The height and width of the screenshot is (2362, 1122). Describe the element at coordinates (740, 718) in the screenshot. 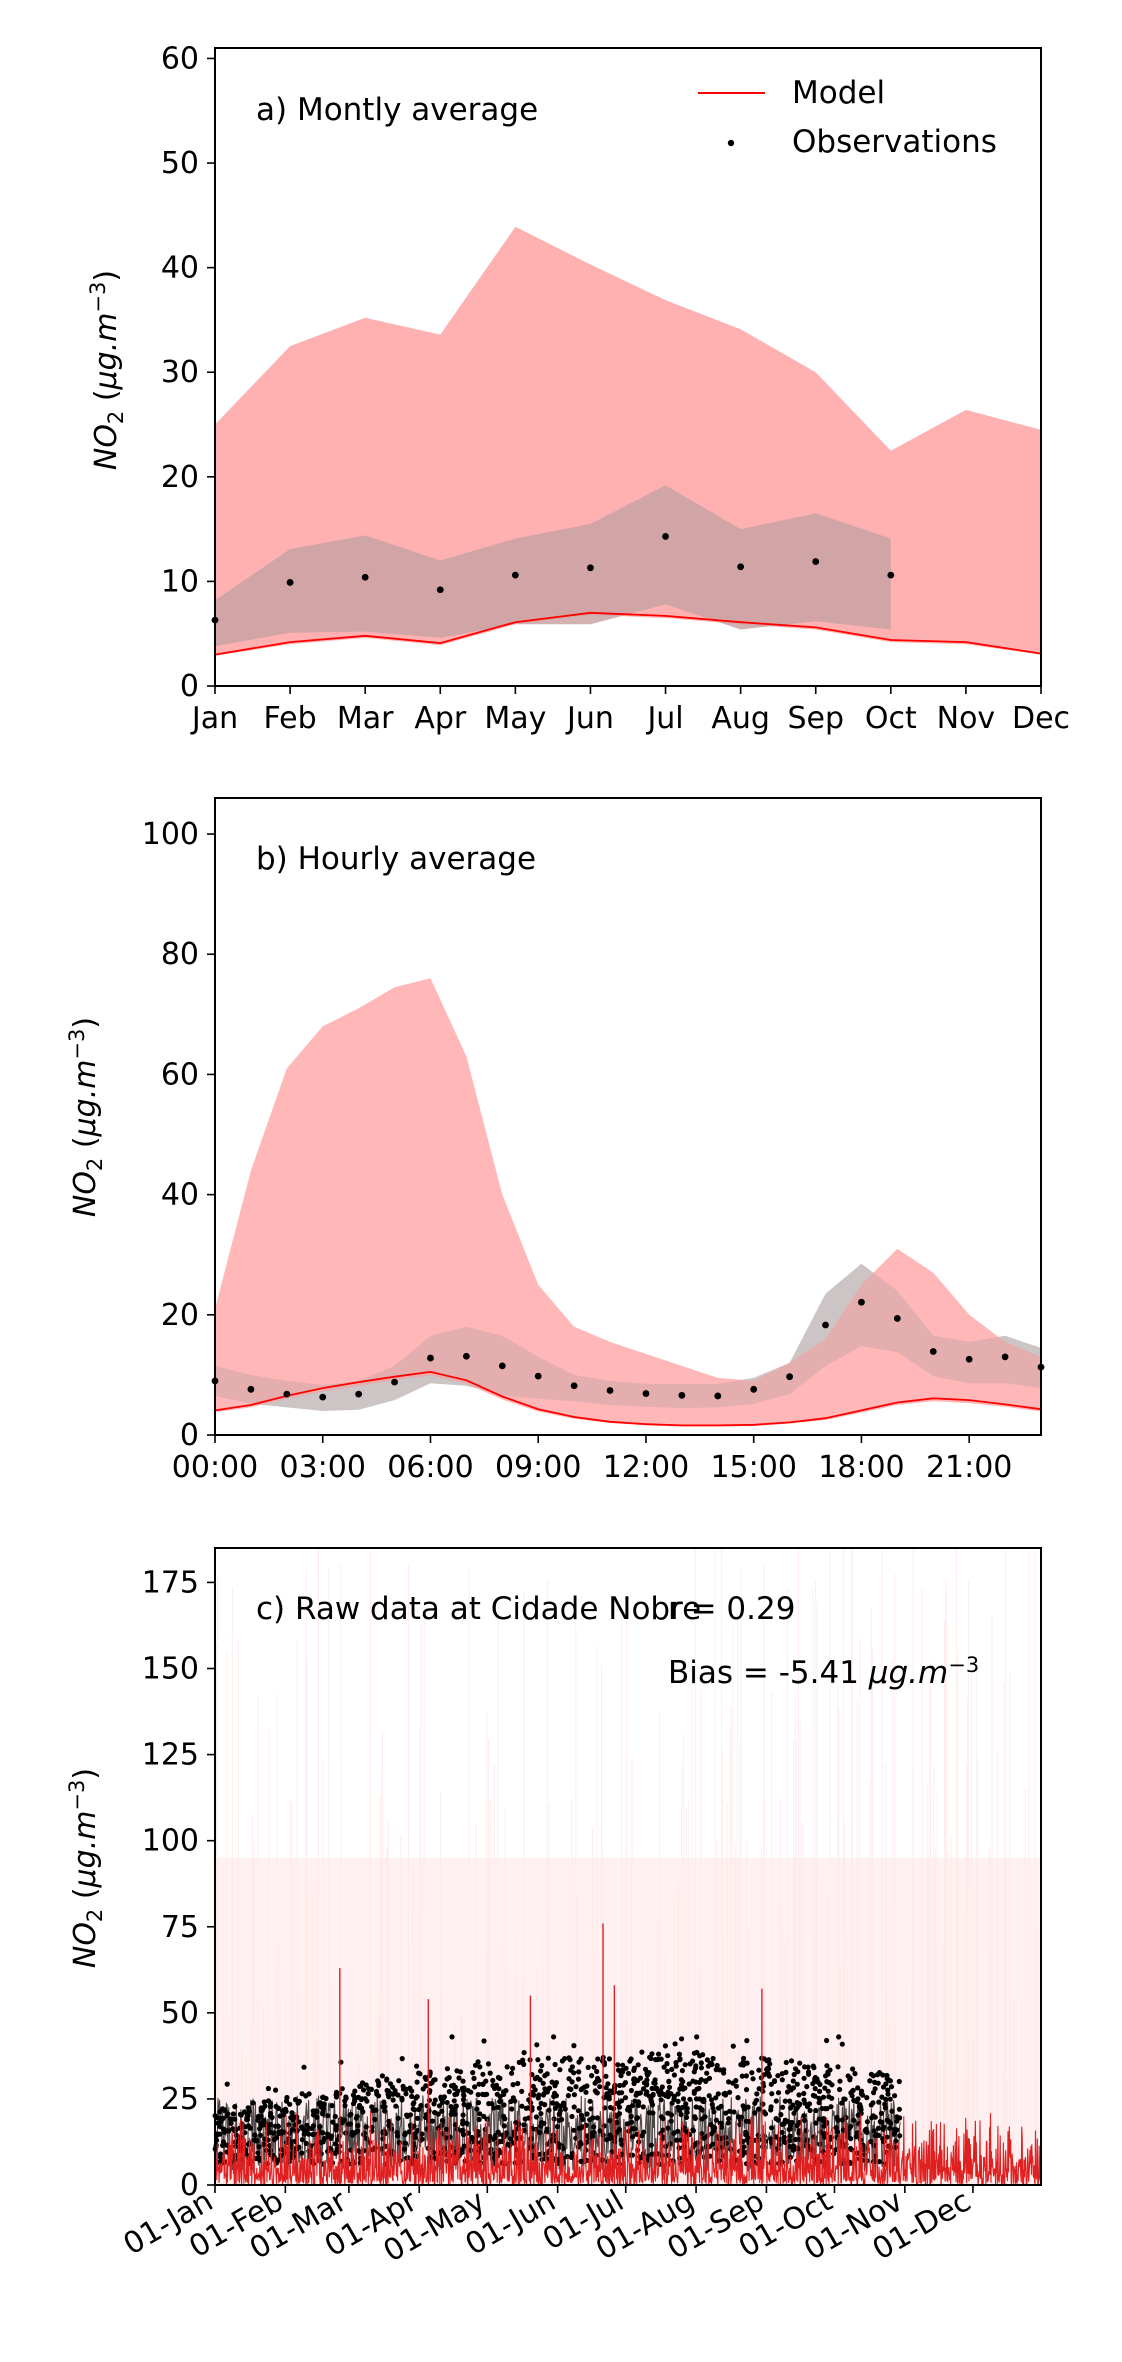

I see `panel-a-xtick-label: Aug` at that location.